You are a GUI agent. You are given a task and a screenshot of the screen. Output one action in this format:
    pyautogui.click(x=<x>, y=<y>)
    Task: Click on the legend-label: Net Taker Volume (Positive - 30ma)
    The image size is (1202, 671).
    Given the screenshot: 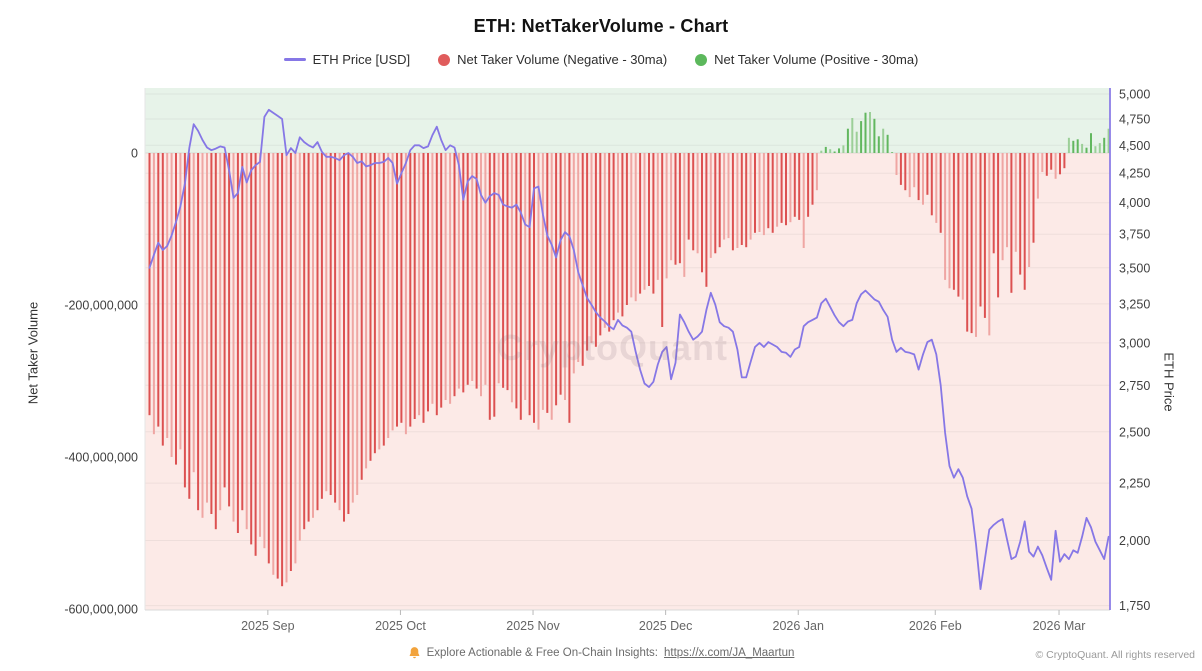 What is the action you would take?
    pyautogui.click(x=816, y=59)
    